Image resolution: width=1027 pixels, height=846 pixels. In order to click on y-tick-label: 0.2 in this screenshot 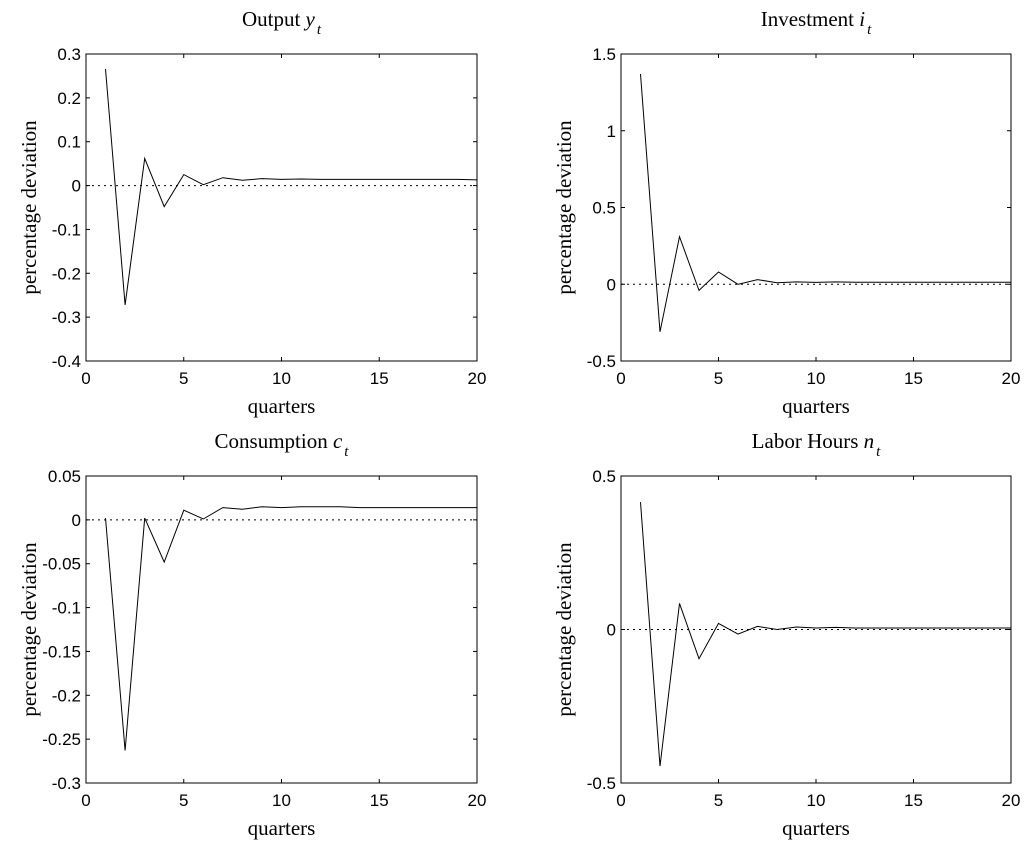, I will do `click(69, 98)`.